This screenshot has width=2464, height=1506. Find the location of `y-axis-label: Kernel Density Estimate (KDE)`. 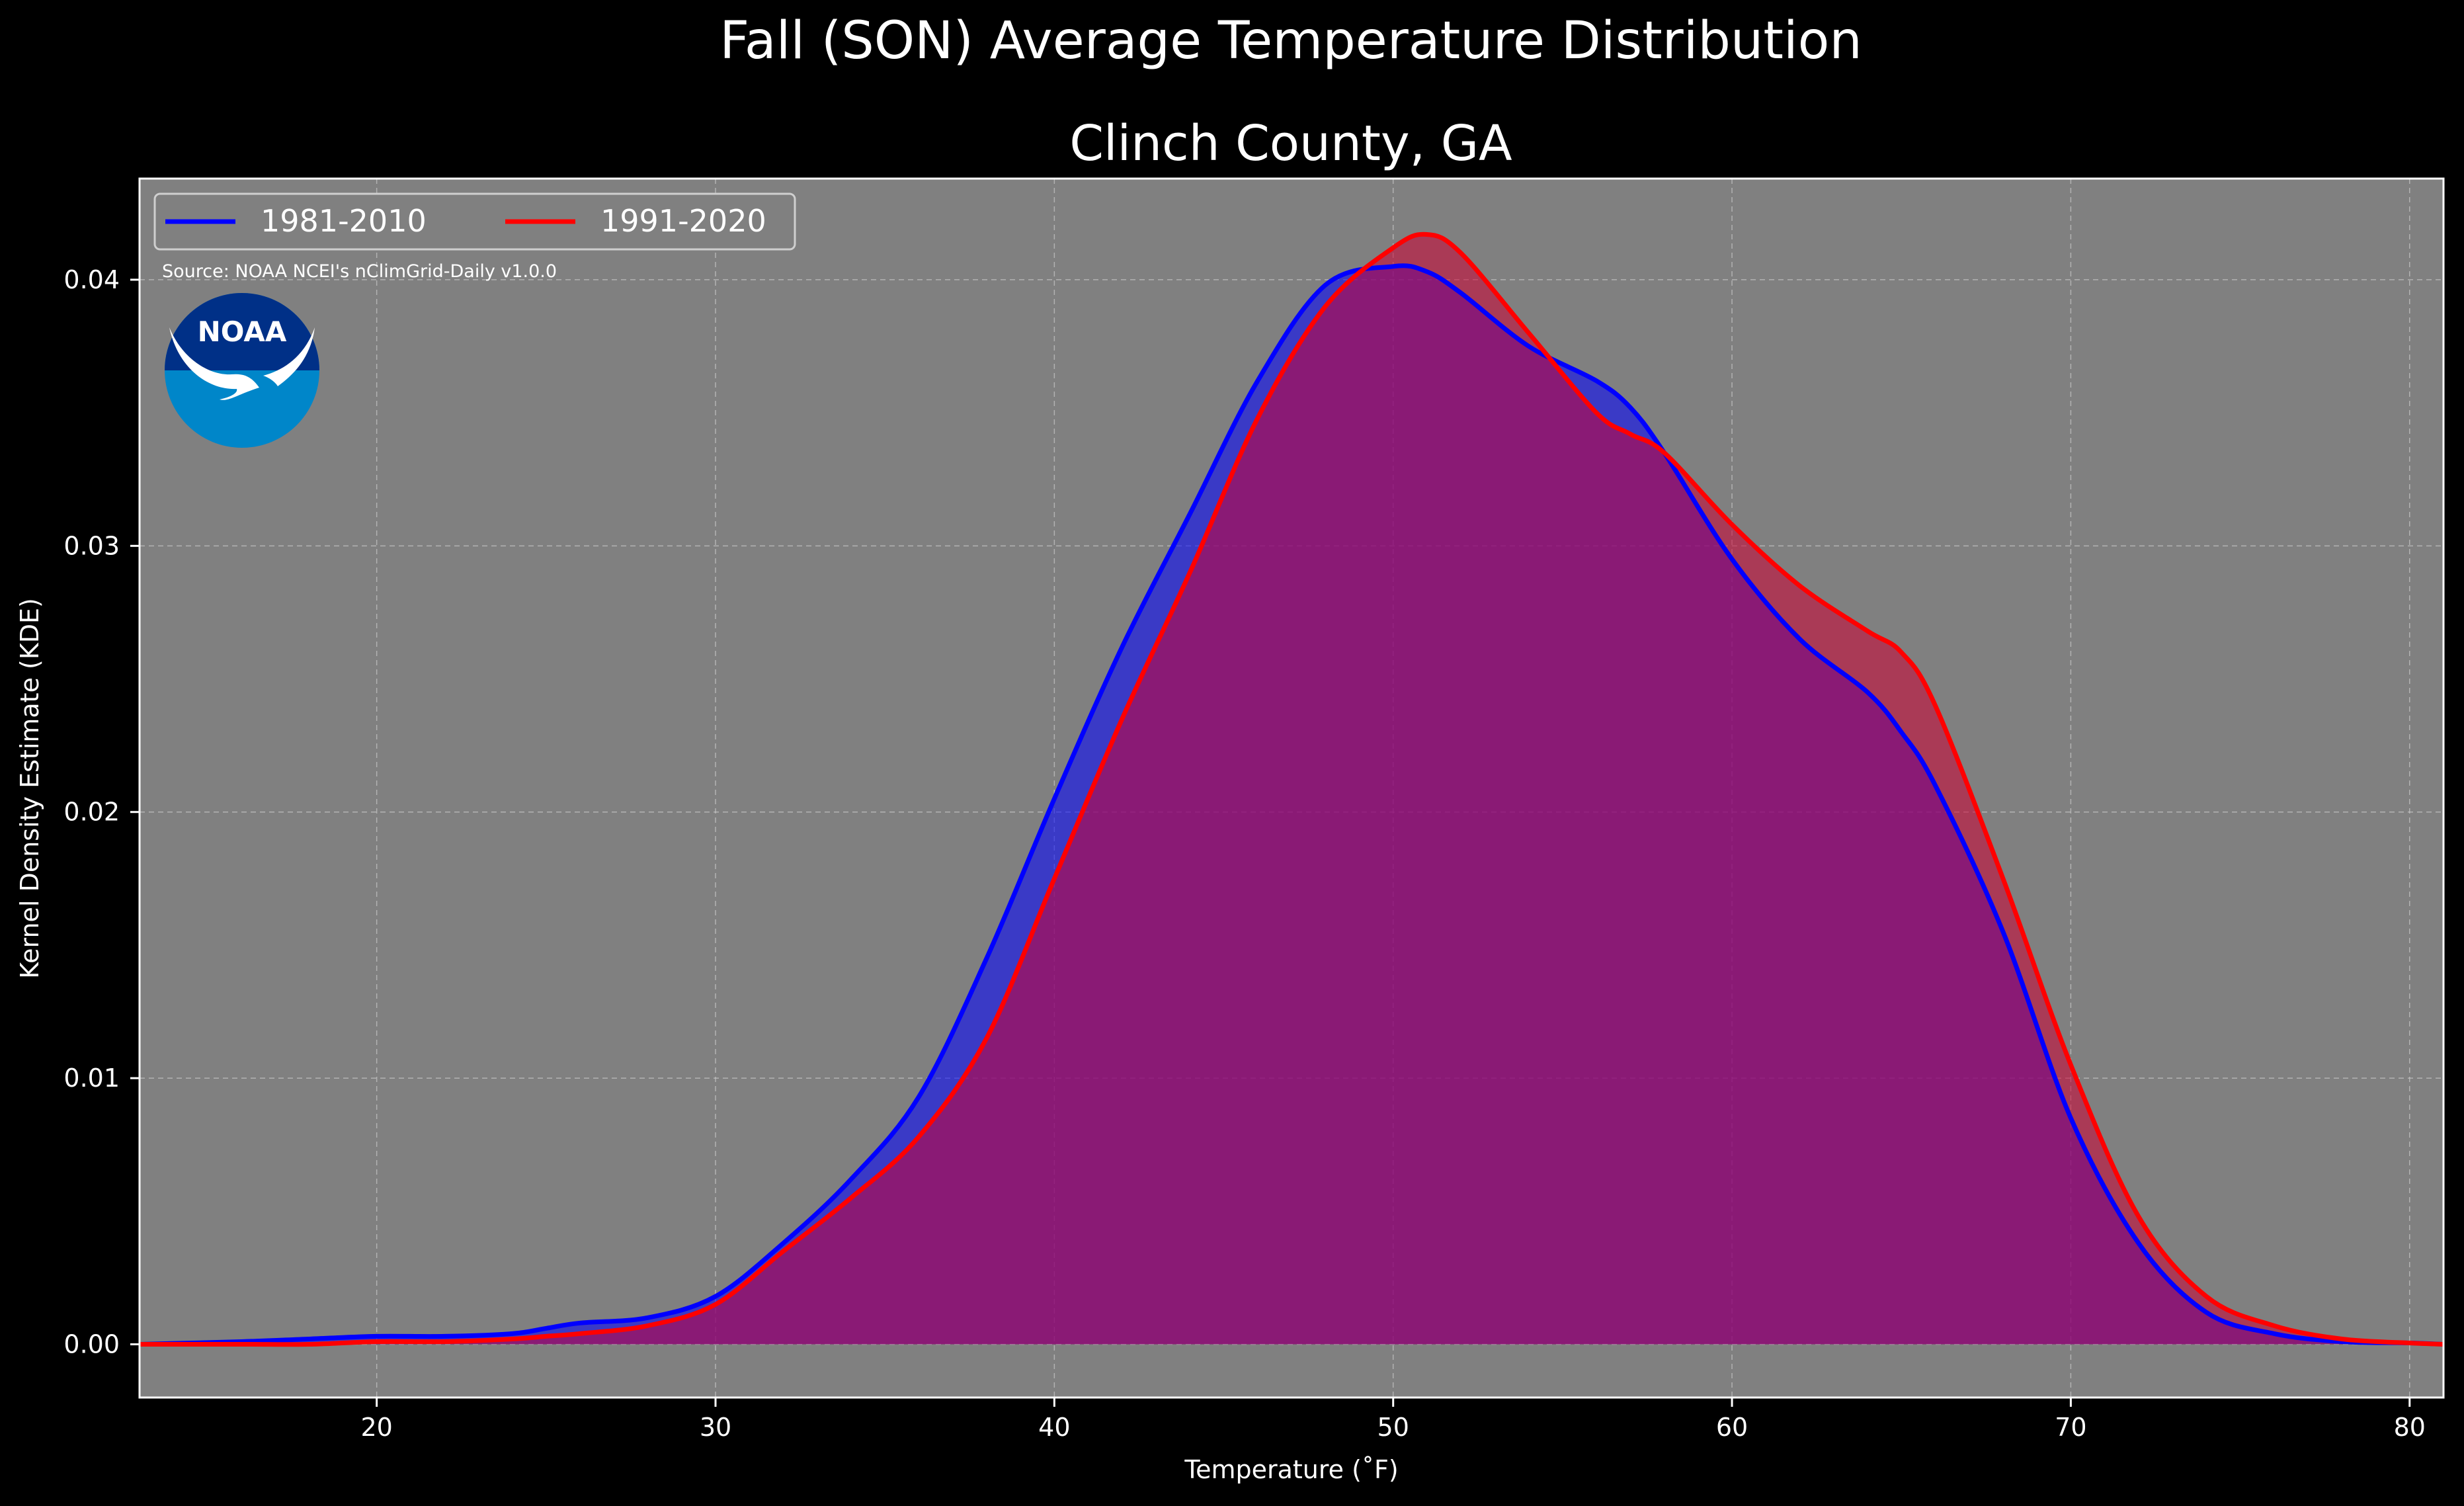

y-axis-label: Kernel Density Estimate (KDE) is located at coordinates (29, 789).